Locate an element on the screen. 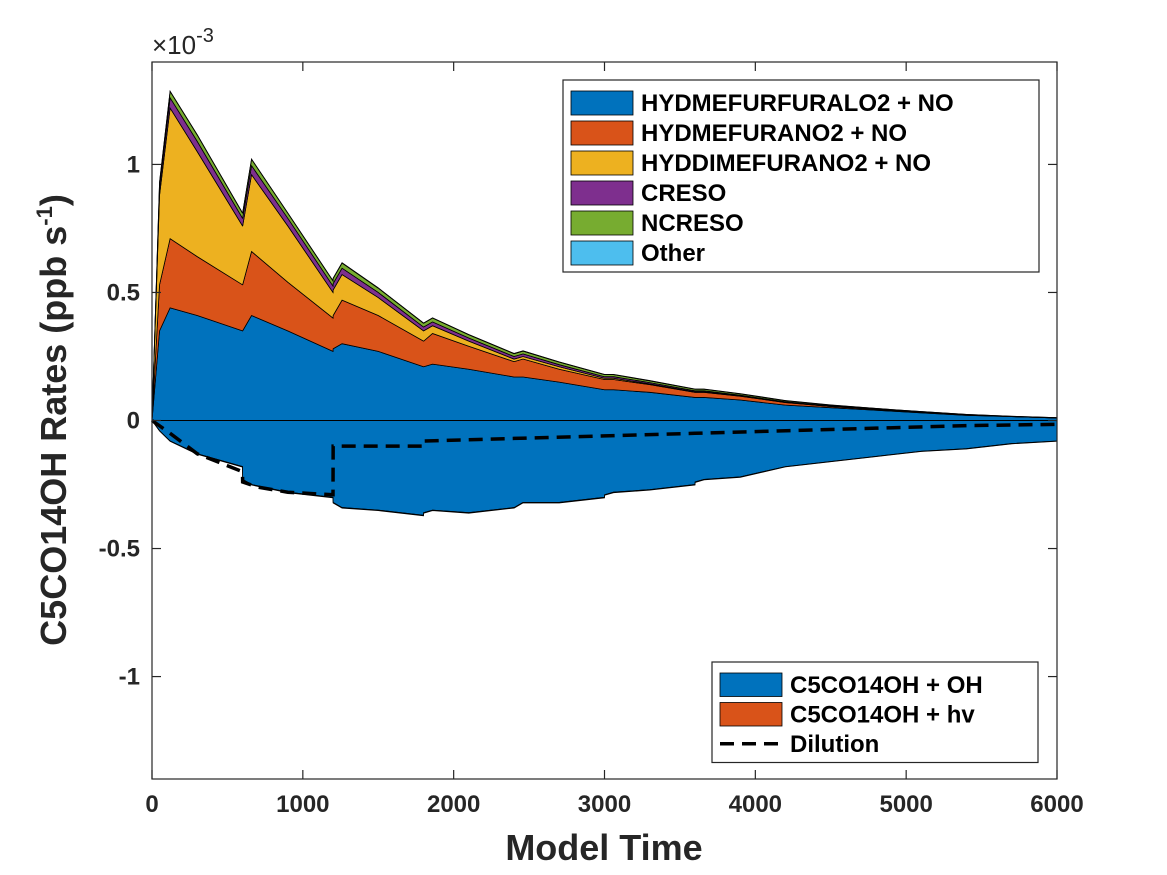 This screenshot has width=1167, height=875. dilution-line is located at coordinates (604, 458).